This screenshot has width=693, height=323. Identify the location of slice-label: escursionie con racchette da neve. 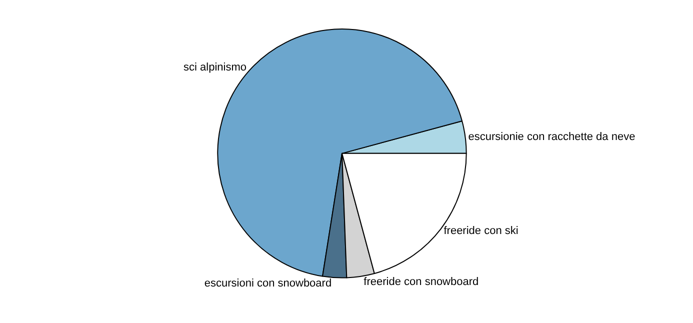
(552, 136).